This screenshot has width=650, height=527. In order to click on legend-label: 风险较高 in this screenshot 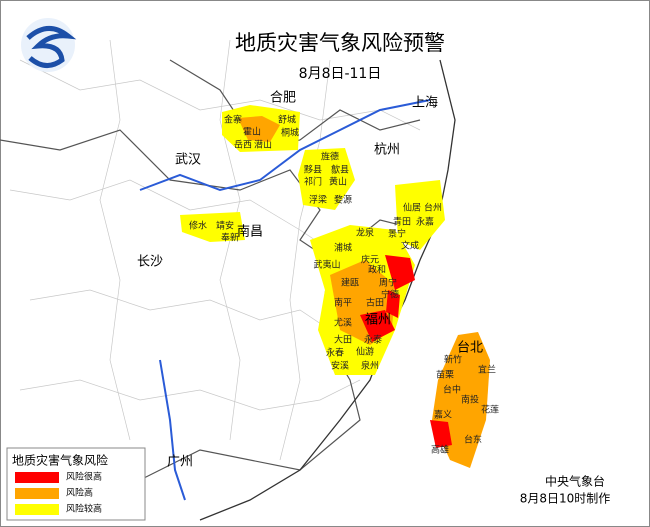, I will do `click(84, 509)`.